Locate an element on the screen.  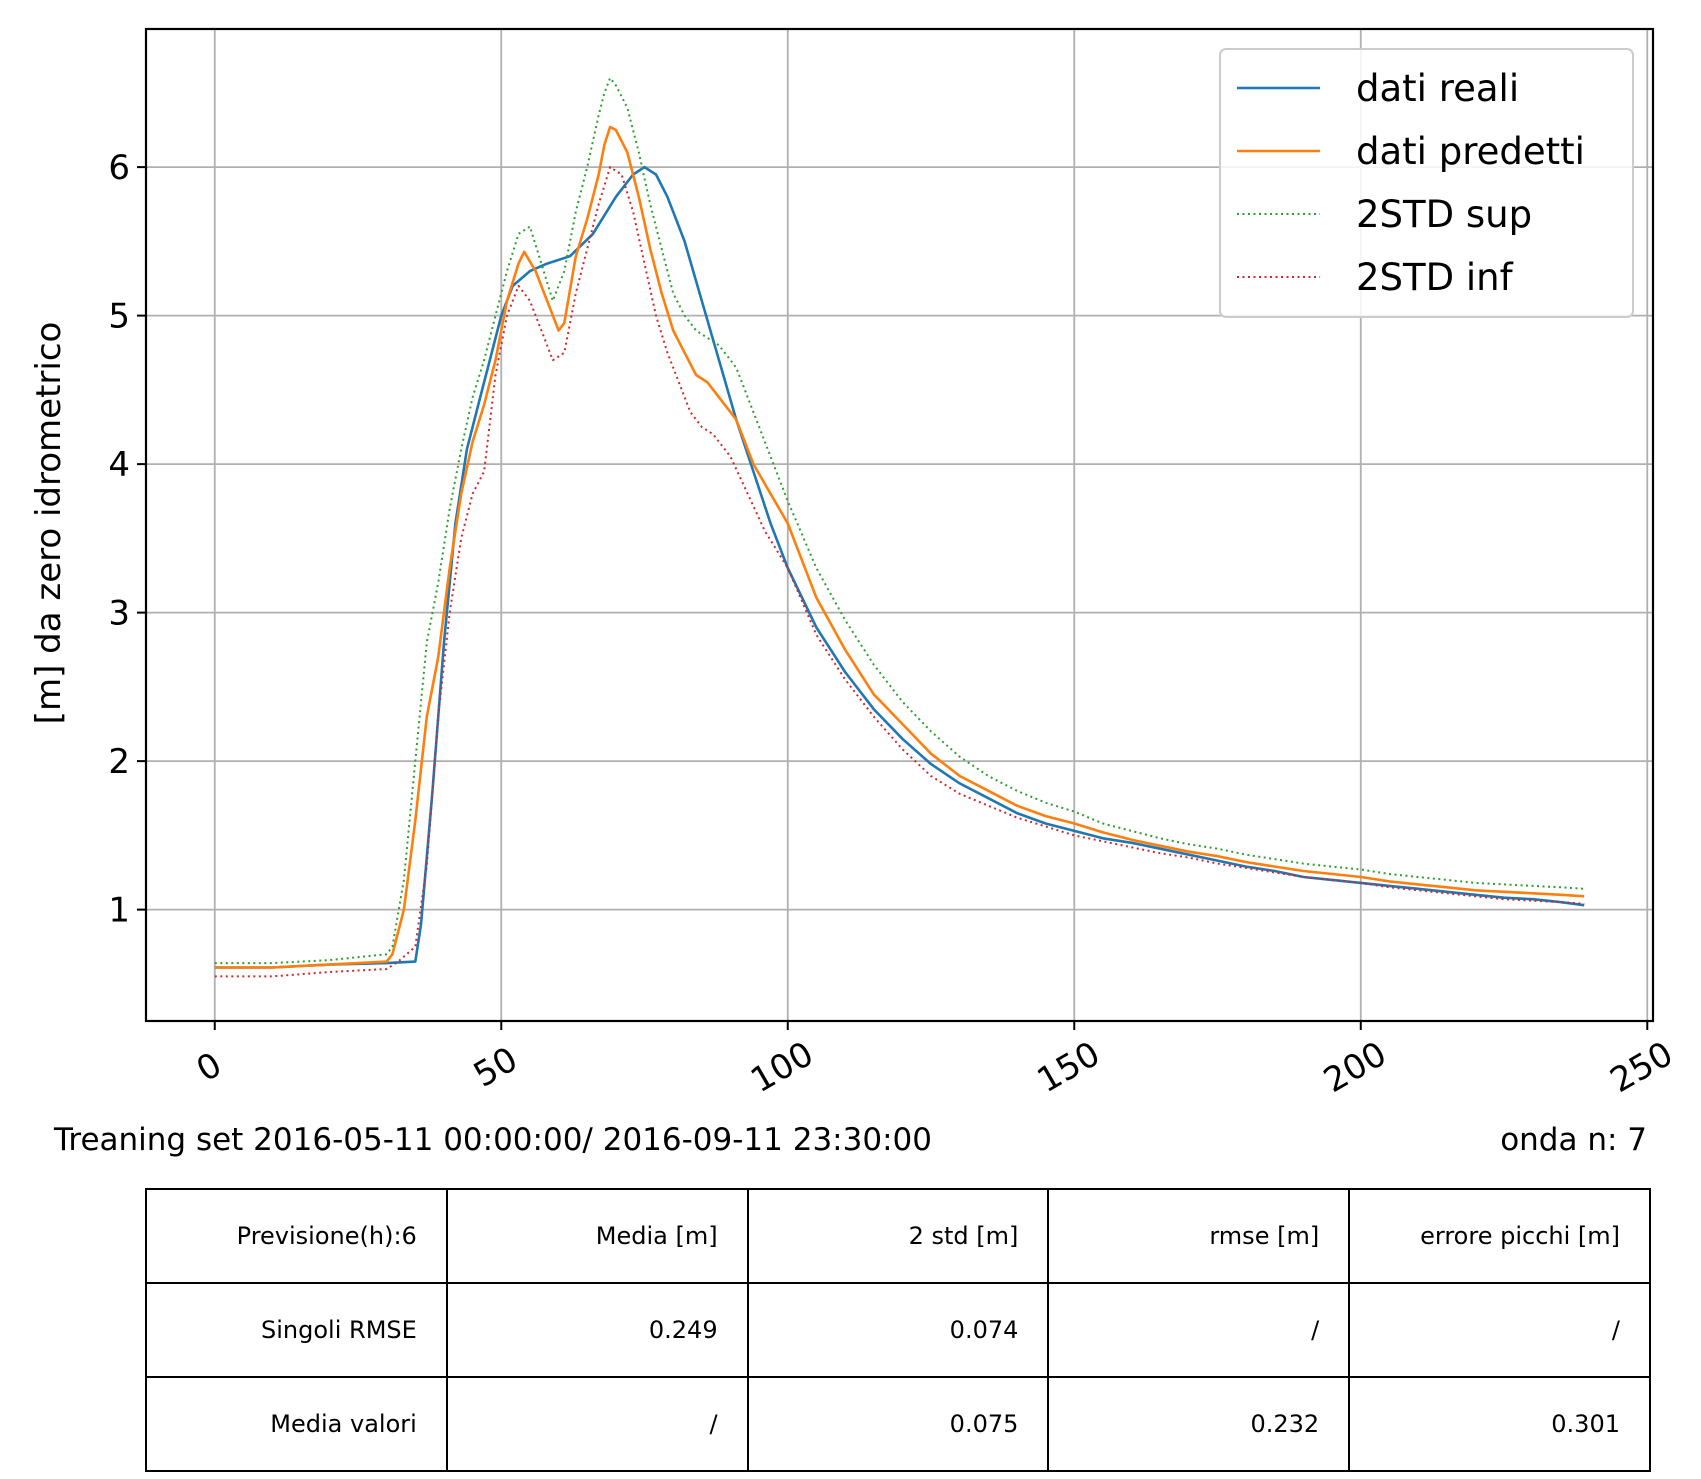
table-cell: rmse [m] is located at coordinates (1199, 1236).